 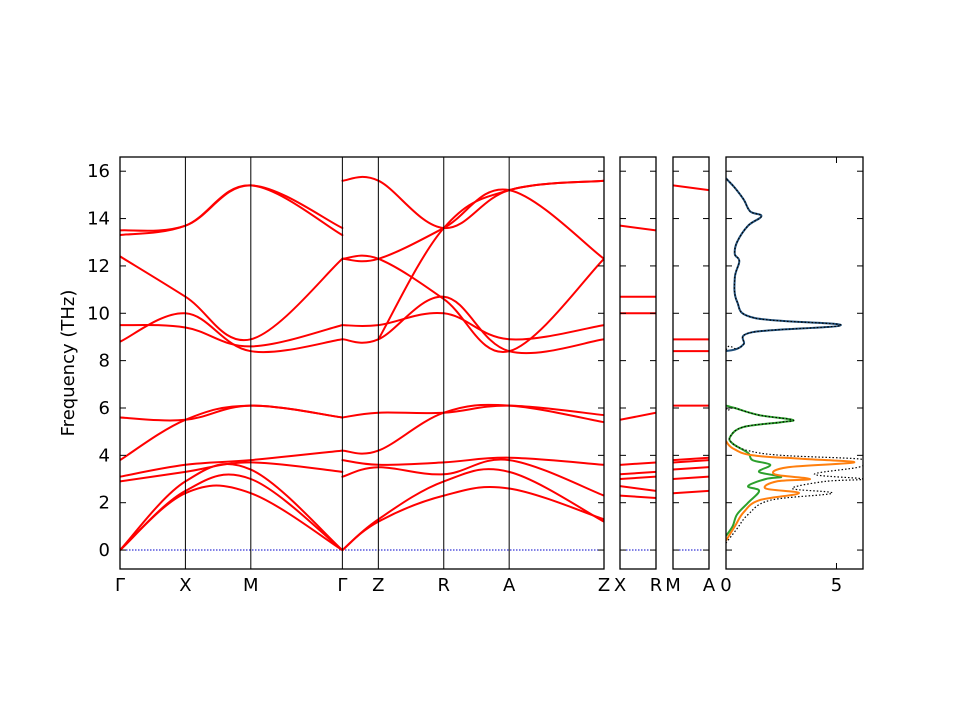 What do you see at coordinates (98, 171) in the screenshot?
I see `y-tick-label-8: 16` at bounding box center [98, 171].